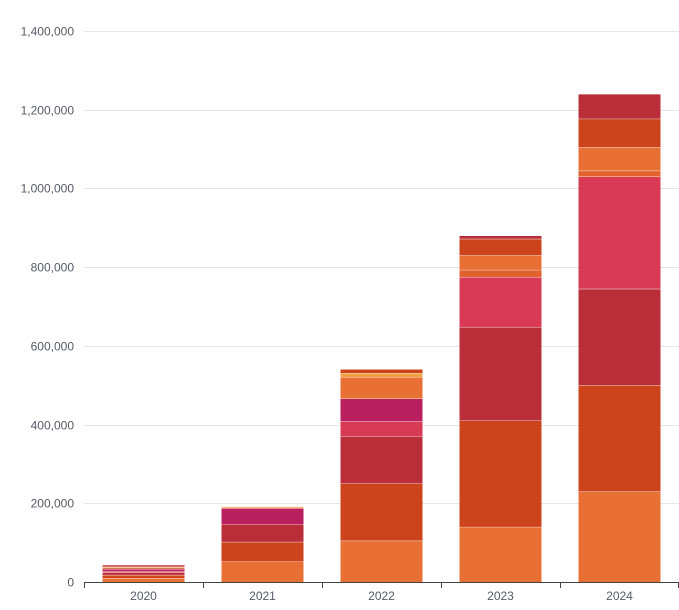 Image resolution: width=679 pixels, height=610 pixels. I want to click on x-tick-label: 2021, so click(262, 596).